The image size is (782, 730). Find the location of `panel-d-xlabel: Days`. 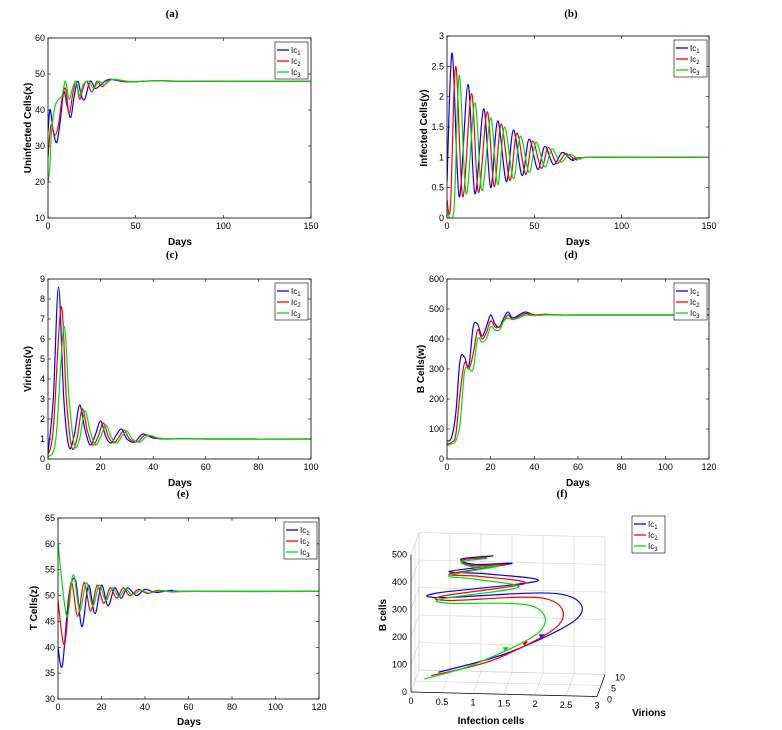

panel-d-xlabel: Days is located at coordinates (578, 483).